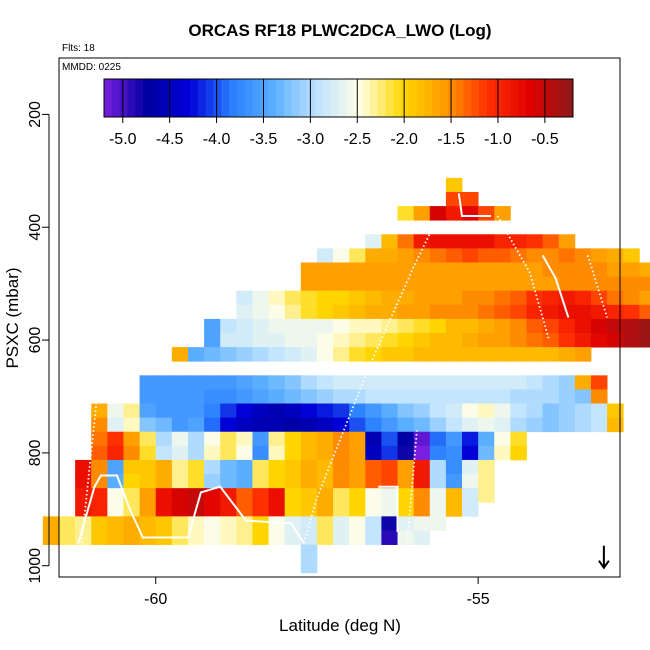  What do you see at coordinates (38, 342) in the screenshot?
I see `y-axis: 200 400 600 800 1000` at bounding box center [38, 342].